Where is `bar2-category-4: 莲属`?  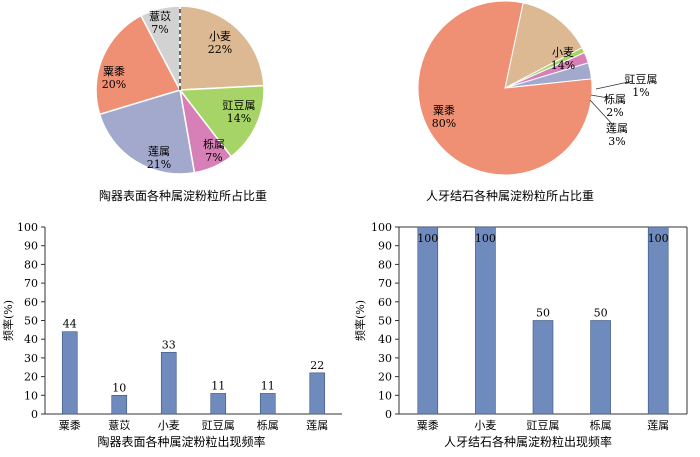 bar2-category-4: 莲属 is located at coordinates (658, 425).